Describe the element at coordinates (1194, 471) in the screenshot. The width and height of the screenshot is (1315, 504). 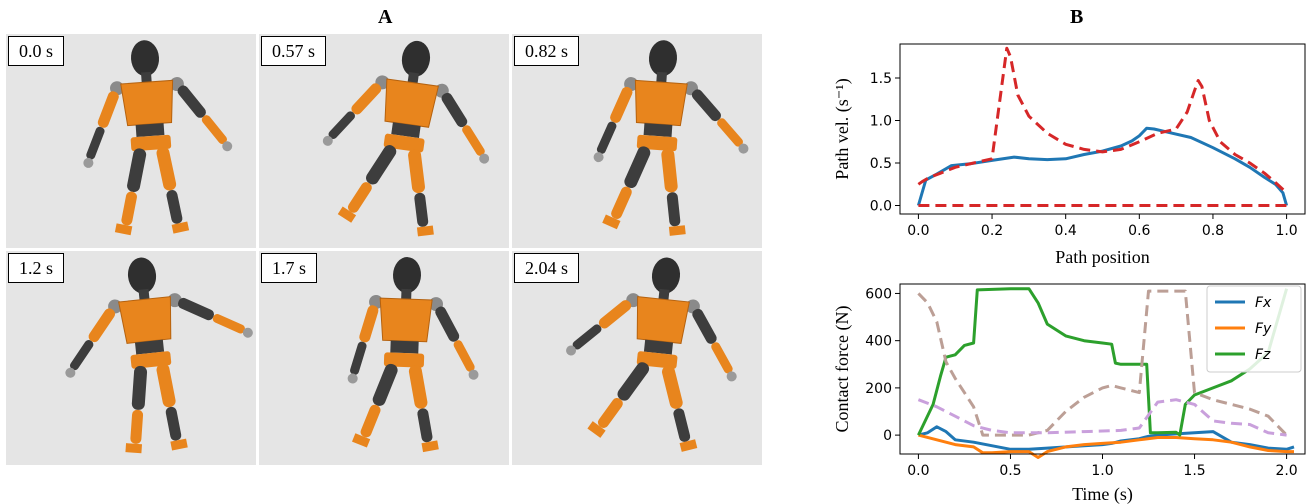
I see `x-tick-label: 1.5` at that location.